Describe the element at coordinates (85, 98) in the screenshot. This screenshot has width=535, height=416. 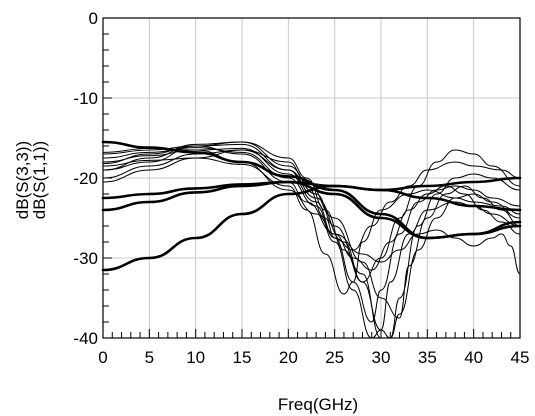
I see `y-tick-label: -10` at that location.